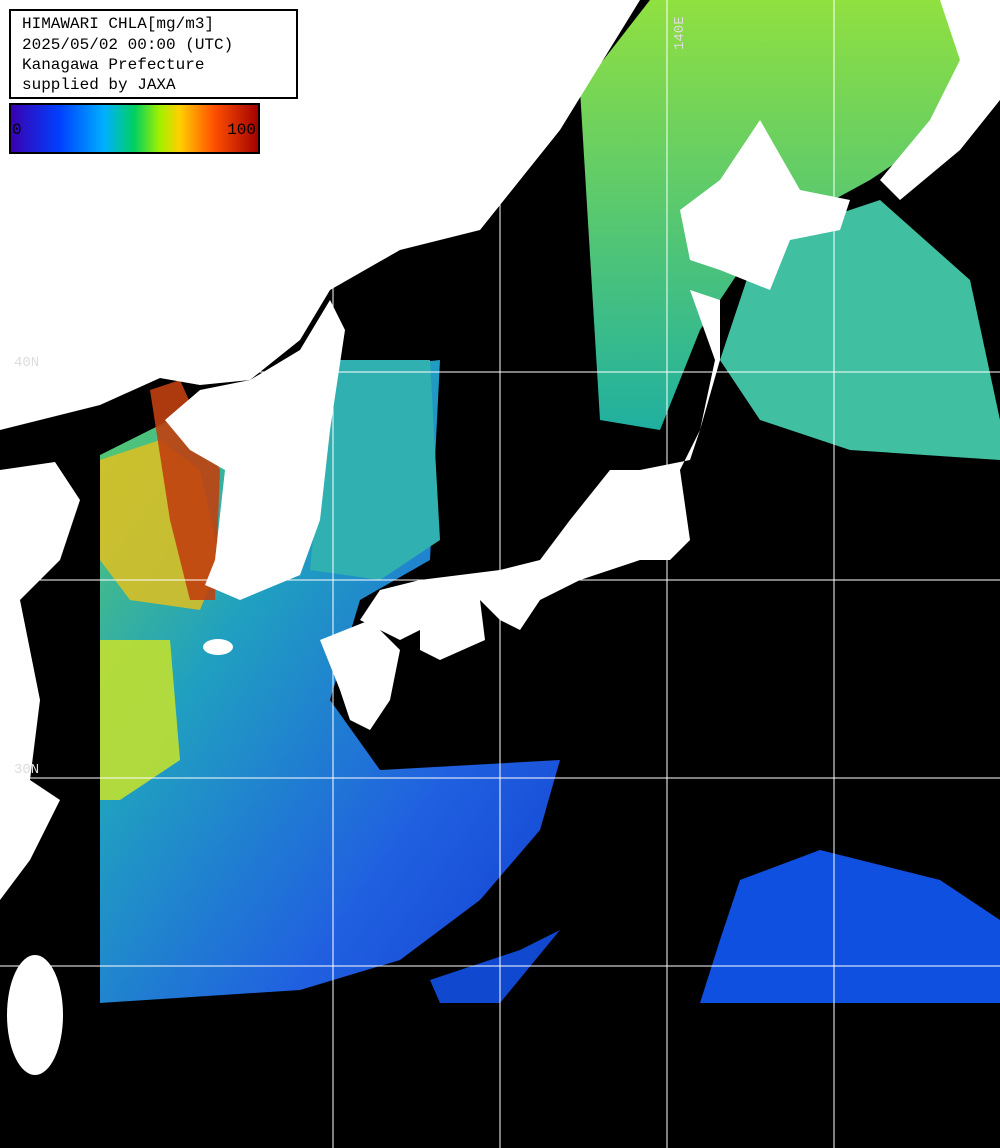 Image resolution: width=1000 pixels, height=1148 pixels. What do you see at coordinates (113, 65) in the screenshot?
I see `header-line: Kanagawa Prefecture` at bounding box center [113, 65].